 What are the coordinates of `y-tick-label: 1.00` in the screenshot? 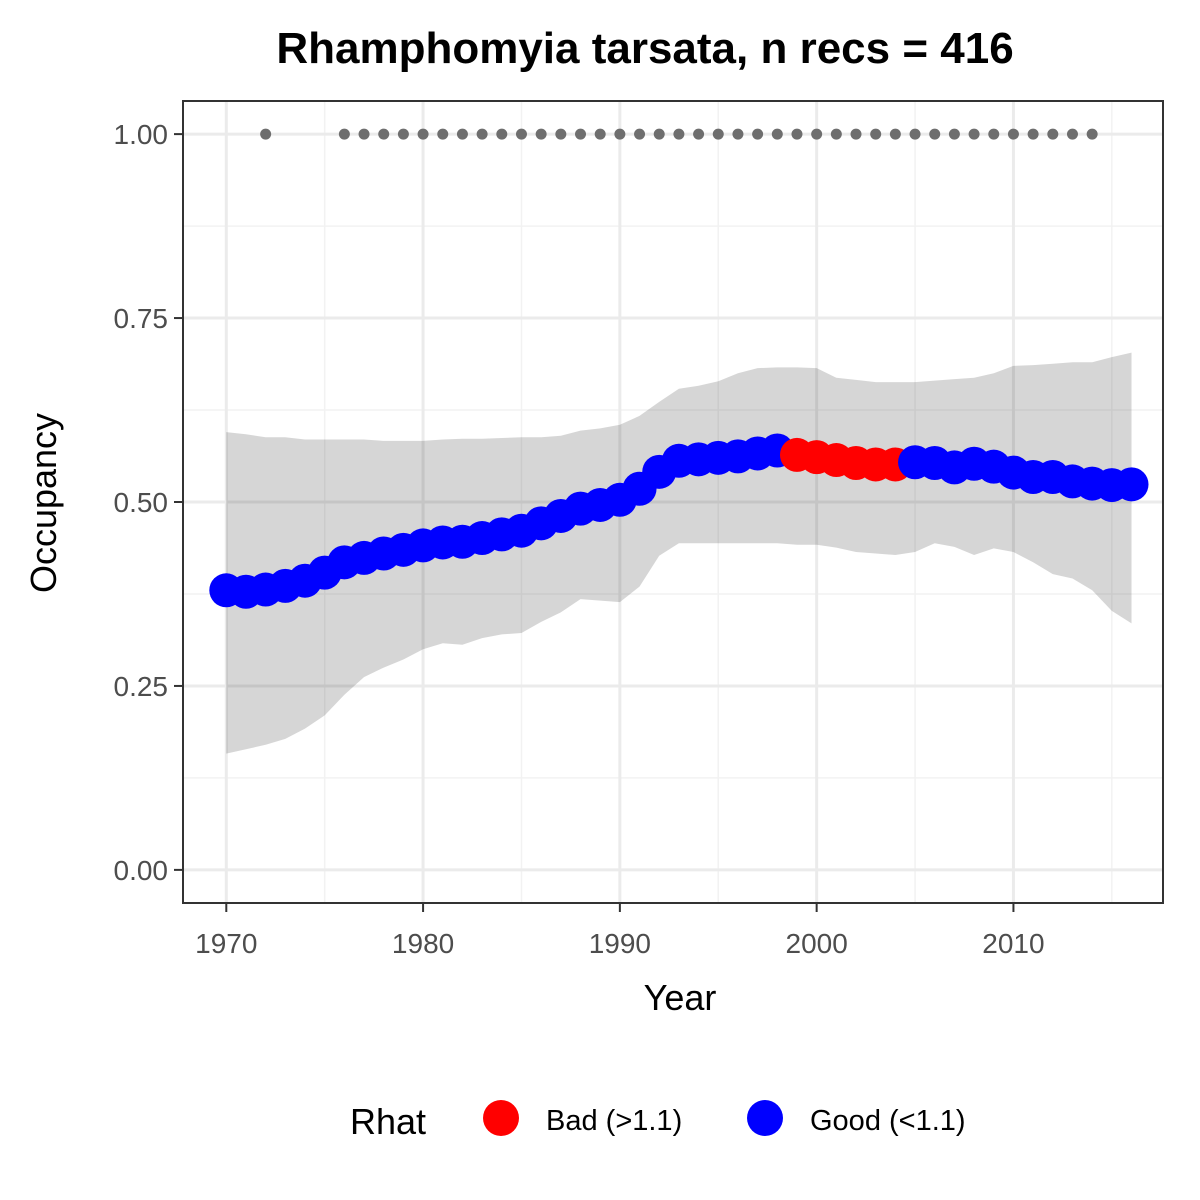 It's located at (141, 134).